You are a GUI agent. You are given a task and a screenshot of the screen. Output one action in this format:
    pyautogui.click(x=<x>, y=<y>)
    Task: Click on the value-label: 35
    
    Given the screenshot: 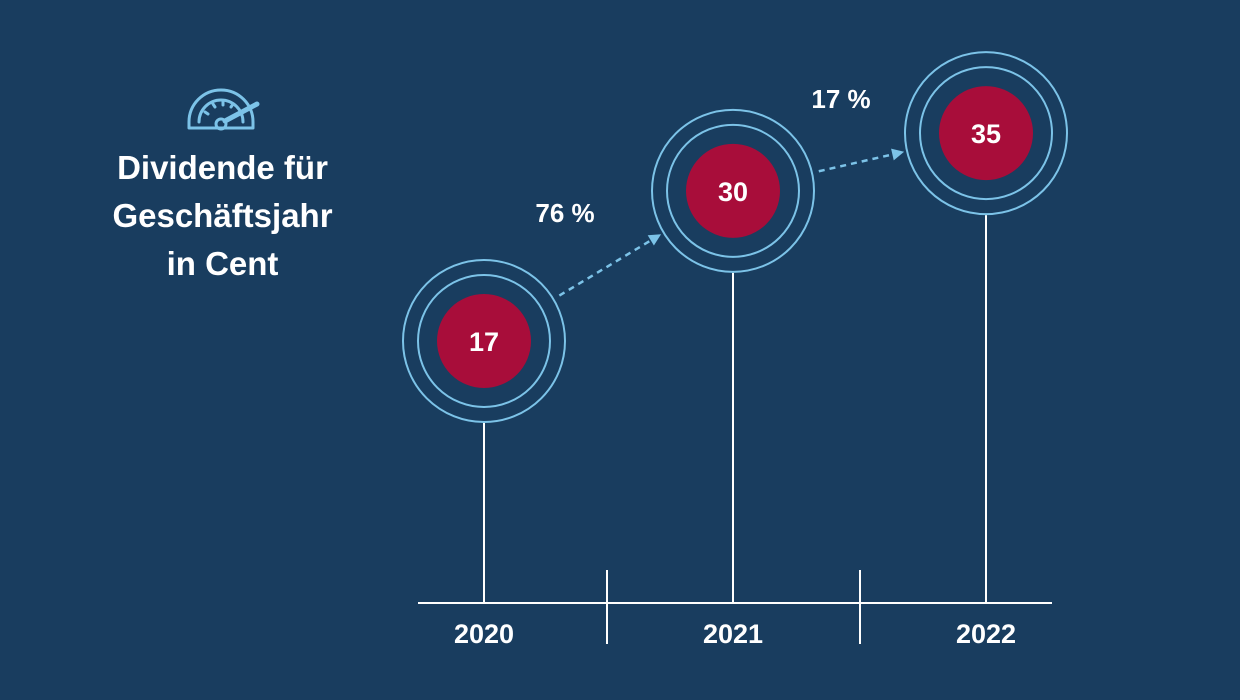 What is the action you would take?
    pyautogui.click(x=986, y=134)
    